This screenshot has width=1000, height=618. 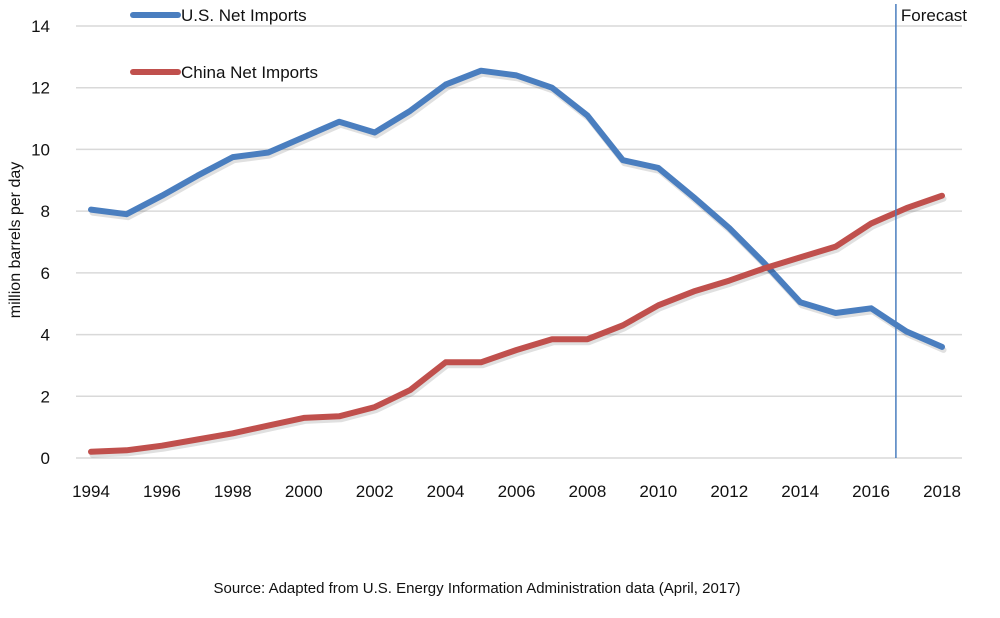 What do you see at coordinates (588, 491) in the screenshot?
I see `x-tick-label-2008: 2008` at bounding box center [588, 491].